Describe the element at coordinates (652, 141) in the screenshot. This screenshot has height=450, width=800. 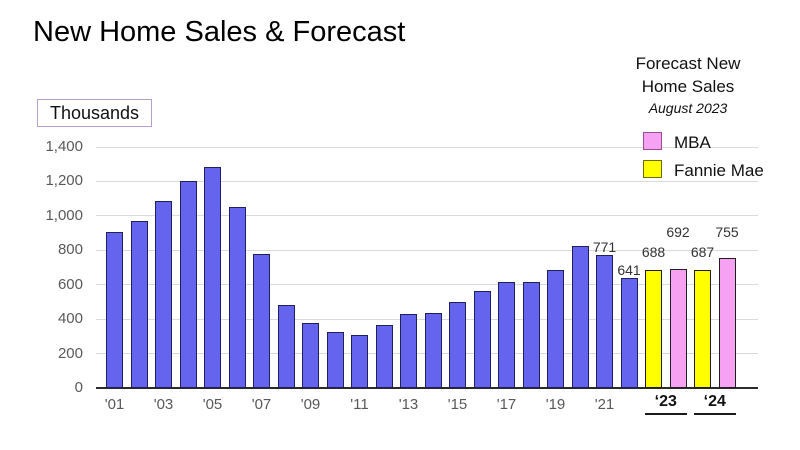
I see `mba-color-swatch` at that location.